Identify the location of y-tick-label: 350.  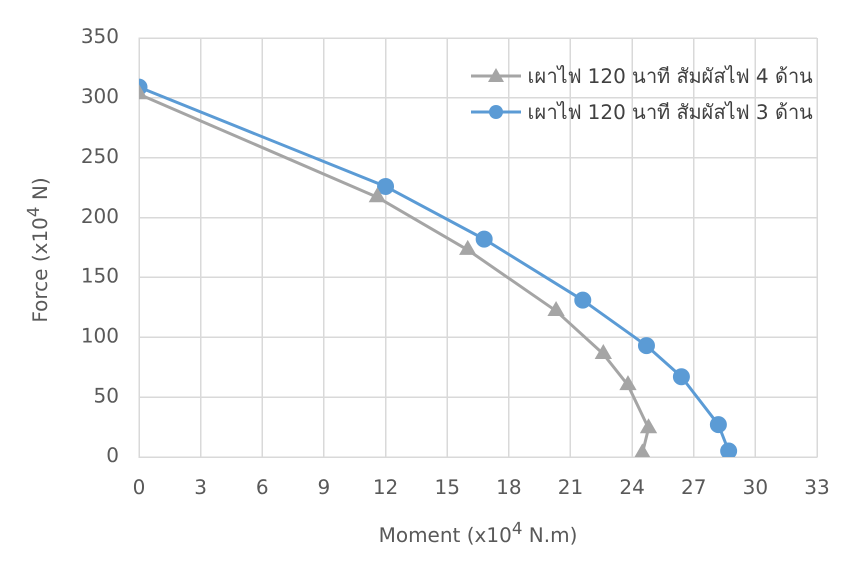
(99, 36).